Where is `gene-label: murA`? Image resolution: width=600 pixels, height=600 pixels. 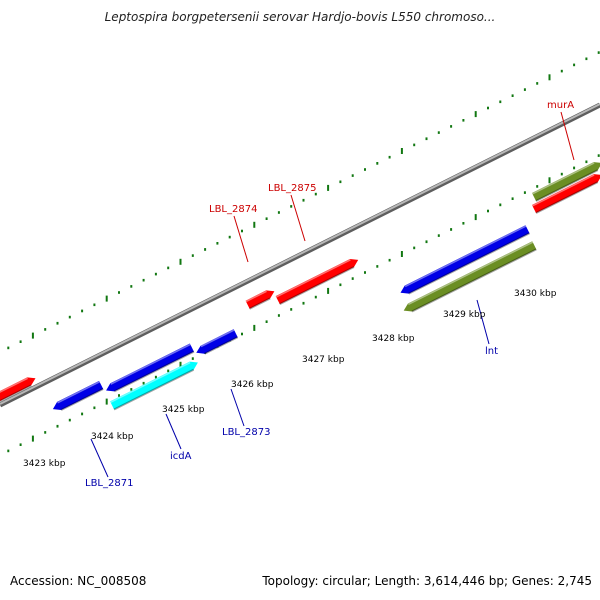 gene-label: murA is located at coordinates (560, 105).